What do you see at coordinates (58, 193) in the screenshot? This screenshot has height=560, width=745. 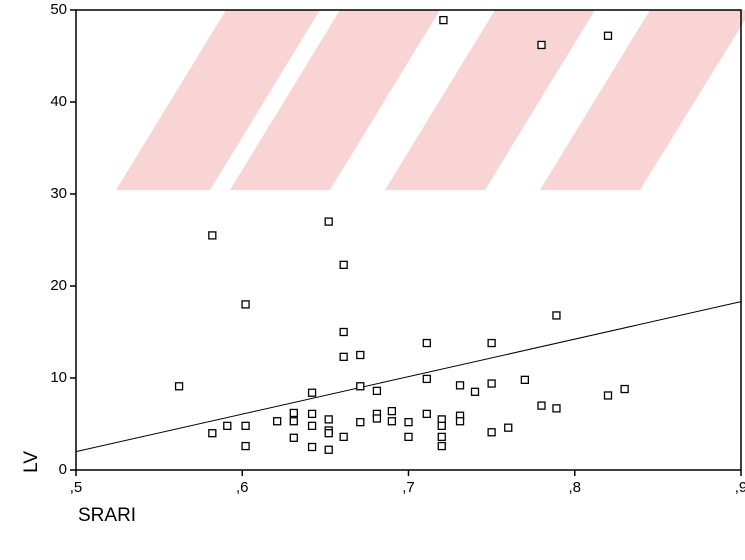 I see `y-tick-label: 30` at bounding box center [58, 193].